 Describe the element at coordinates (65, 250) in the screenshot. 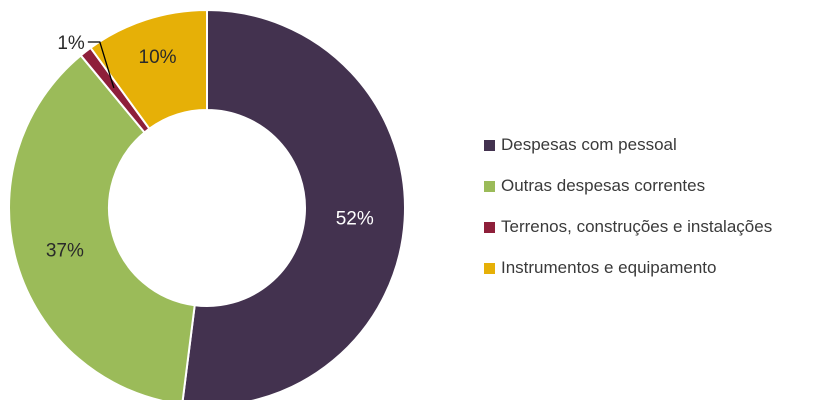

I see `data-label: 37%` at that location.